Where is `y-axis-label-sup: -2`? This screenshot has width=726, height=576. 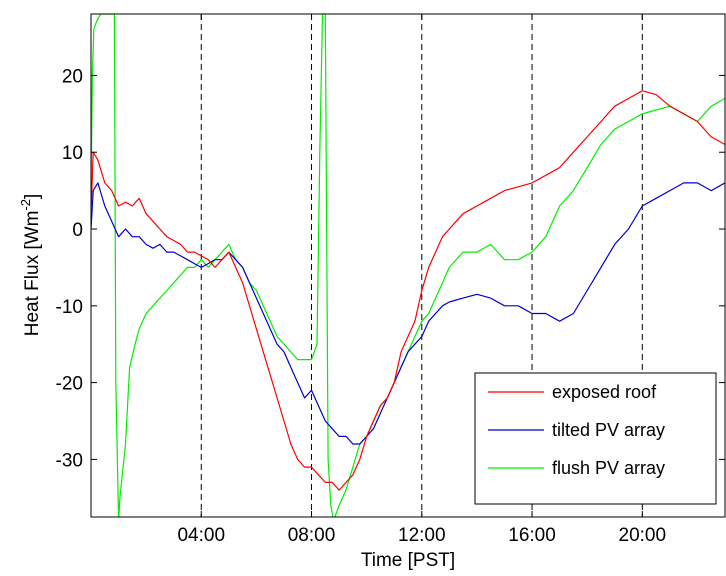
y-axis-label-sup: -2 is located at coordinates (25, 205).